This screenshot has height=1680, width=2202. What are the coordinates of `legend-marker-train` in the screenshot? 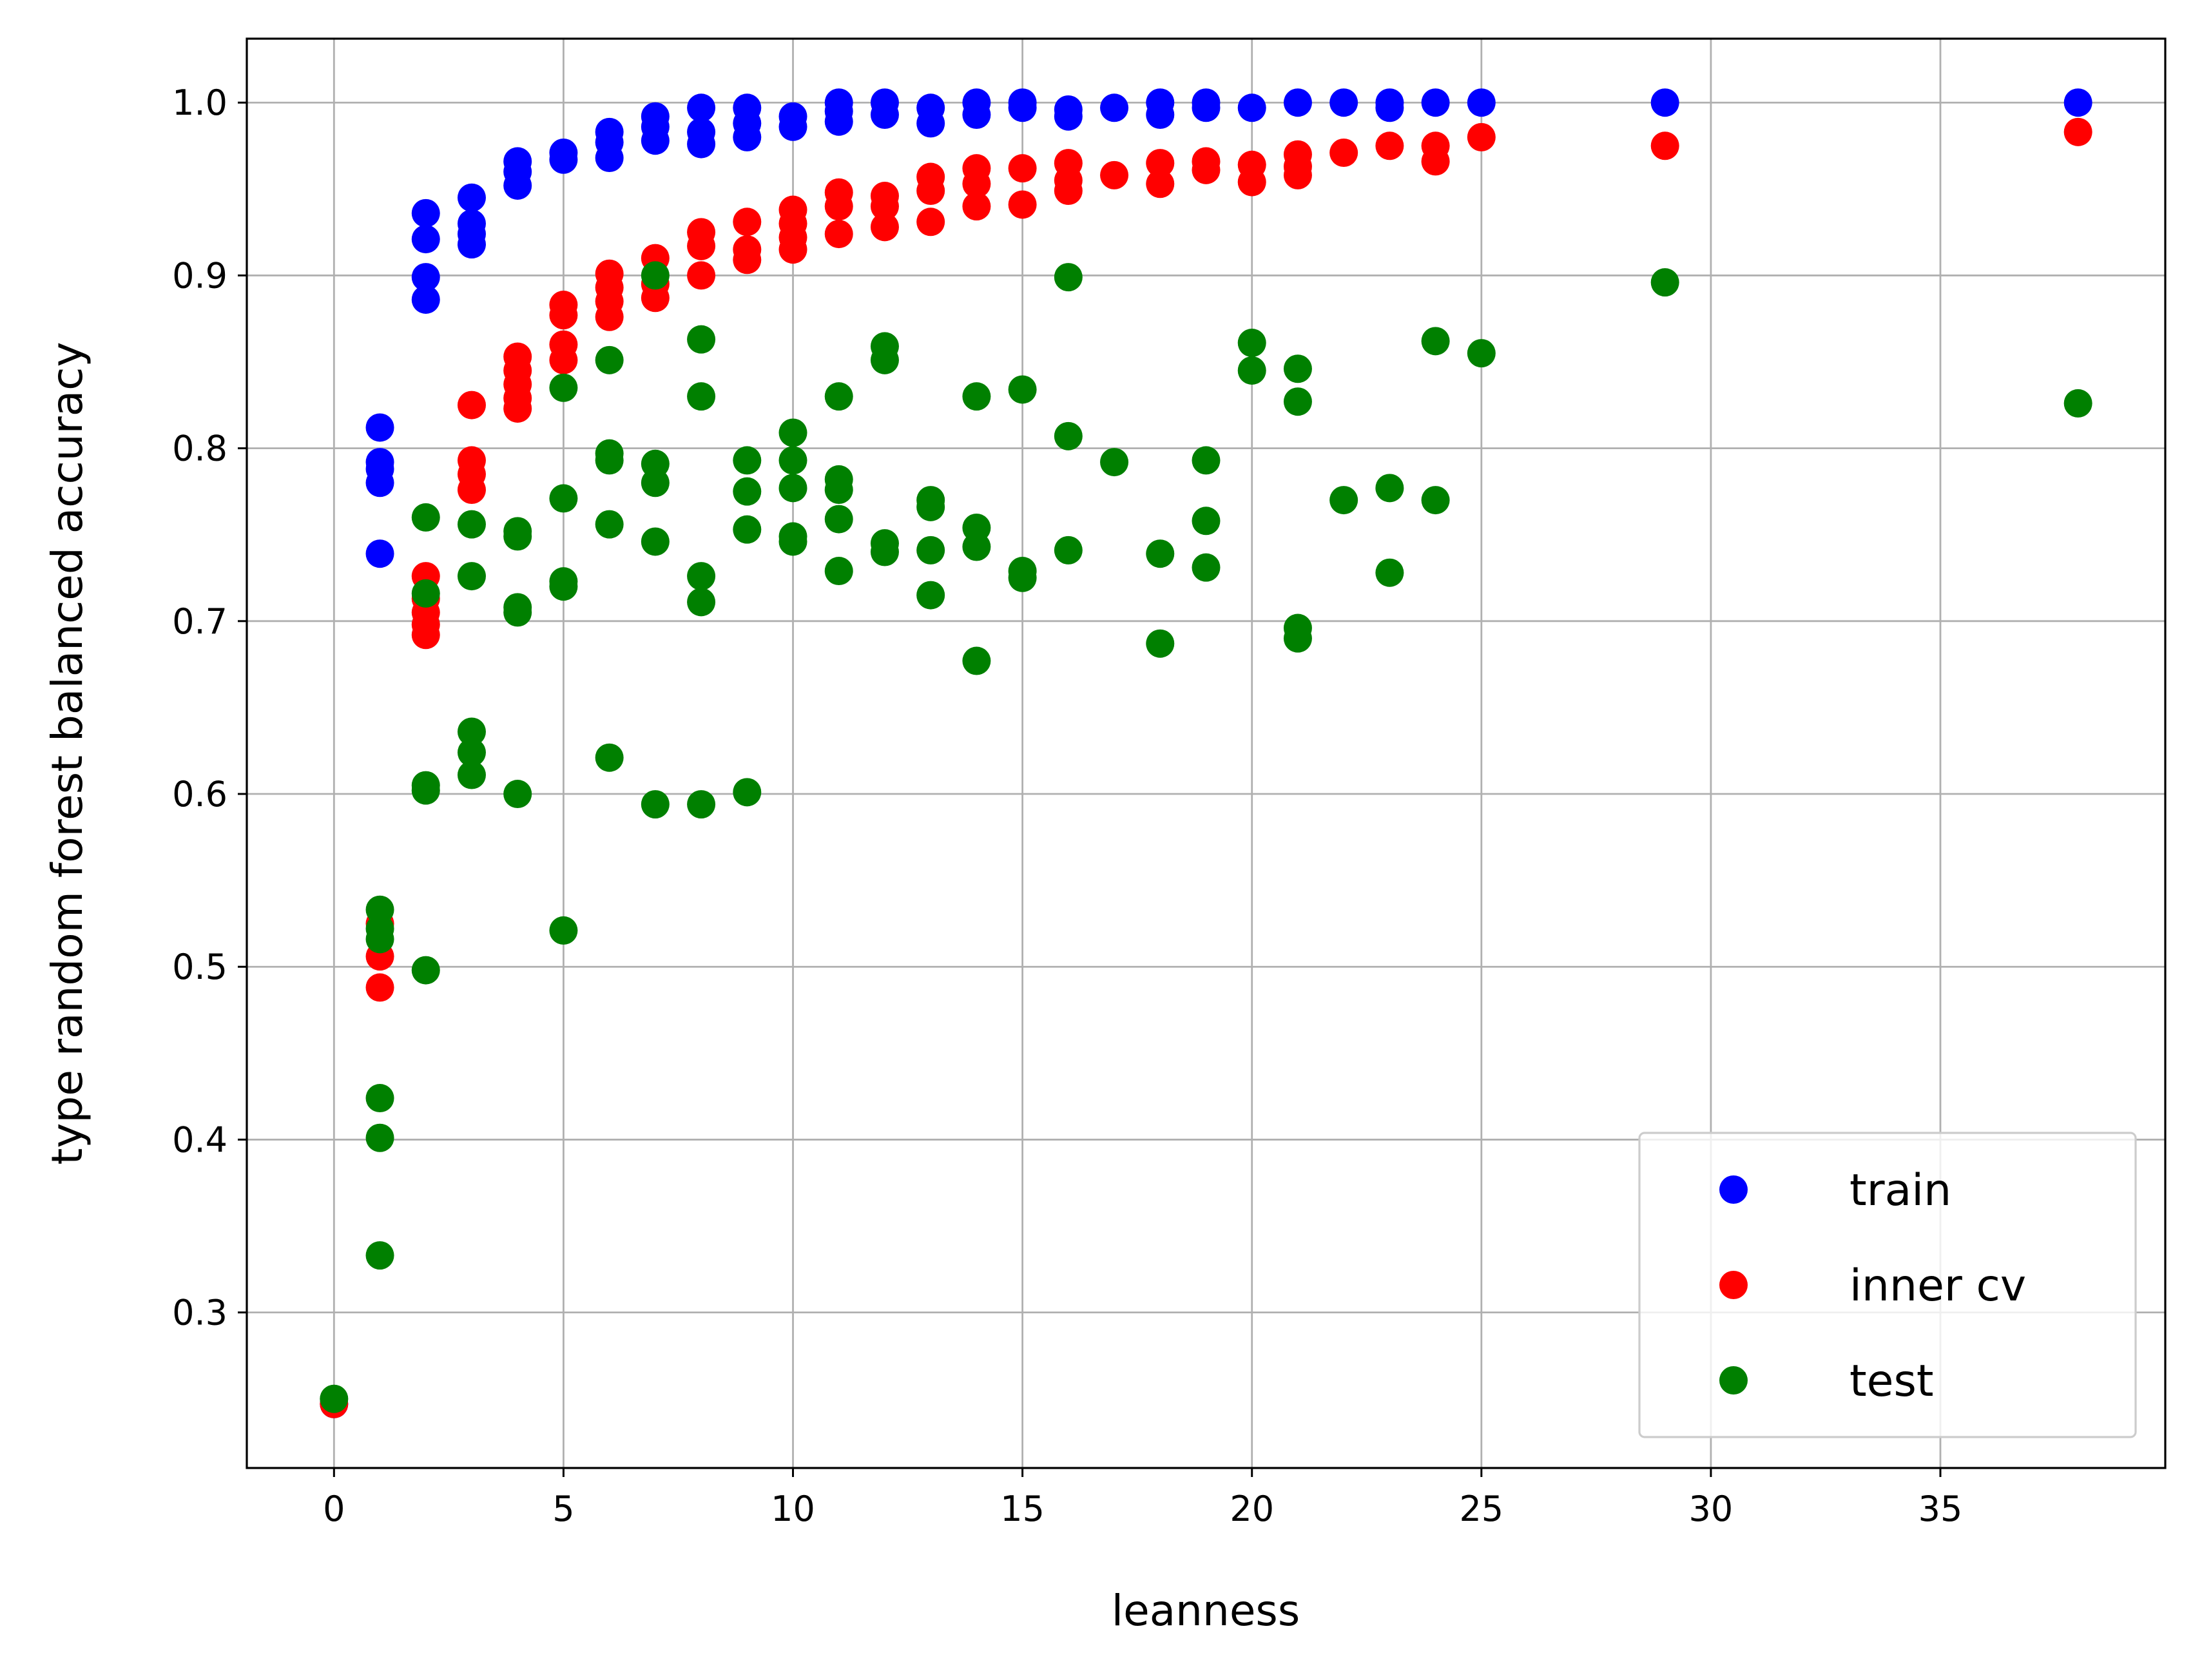 It's located at (1733, 1190).